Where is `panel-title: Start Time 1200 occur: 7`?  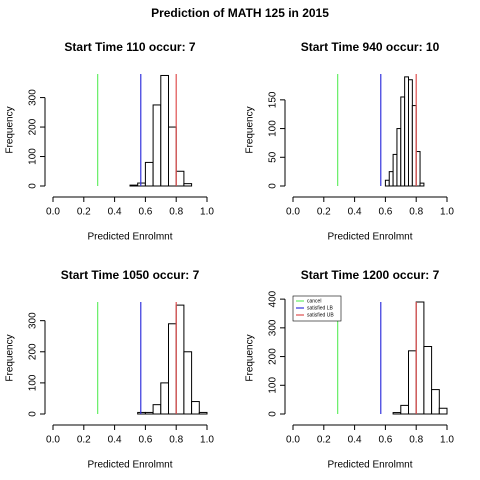 panel-title: Start Time 1200 occur: 7 is located at coordinates (370, 275).